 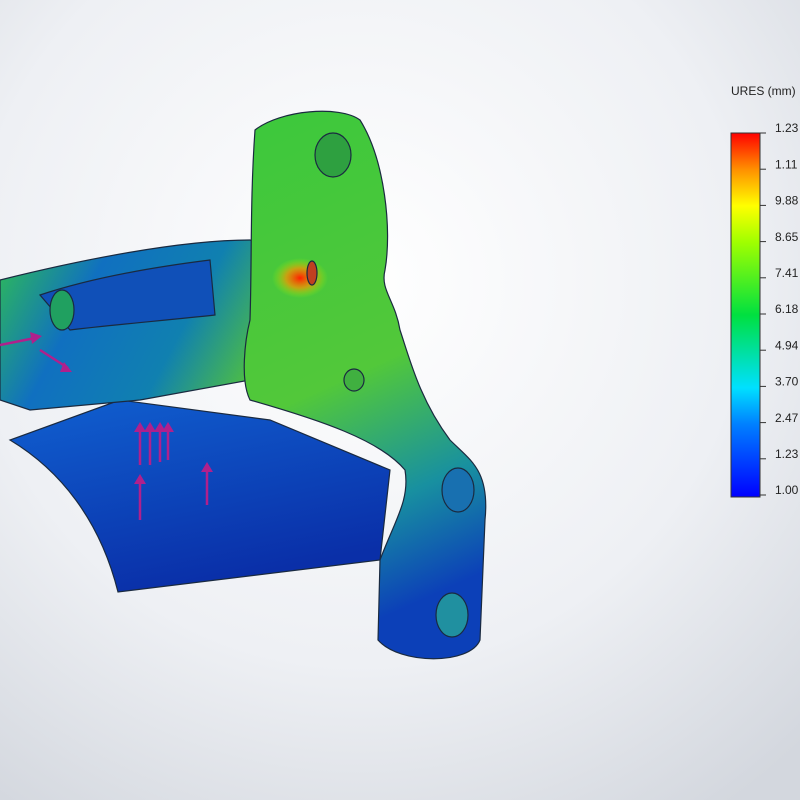 What do you see at coordinates (787, 345) in the screenshot?
I see `legend-label: 4.94` at bounding box center [787, 345].